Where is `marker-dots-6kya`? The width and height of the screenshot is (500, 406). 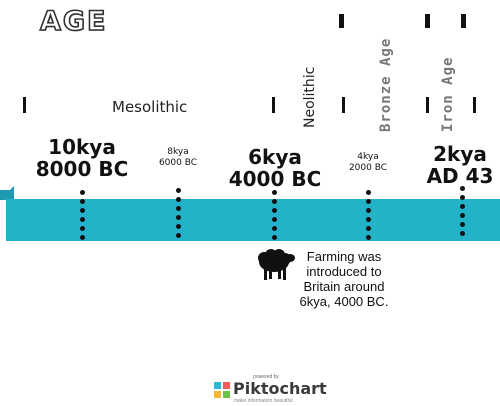 marker-dots-6kya is located at coordinates (274, 217).